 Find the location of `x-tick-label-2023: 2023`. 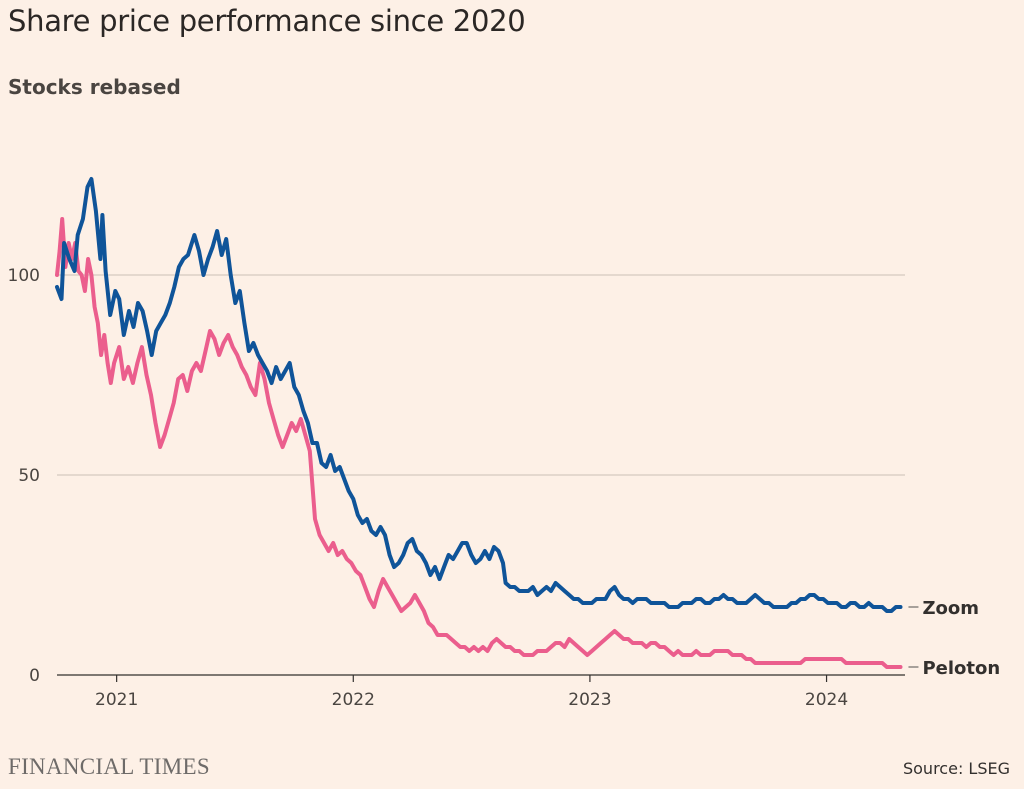

x-tick-label-2023: 2023 is located at coordinates (589, 700).